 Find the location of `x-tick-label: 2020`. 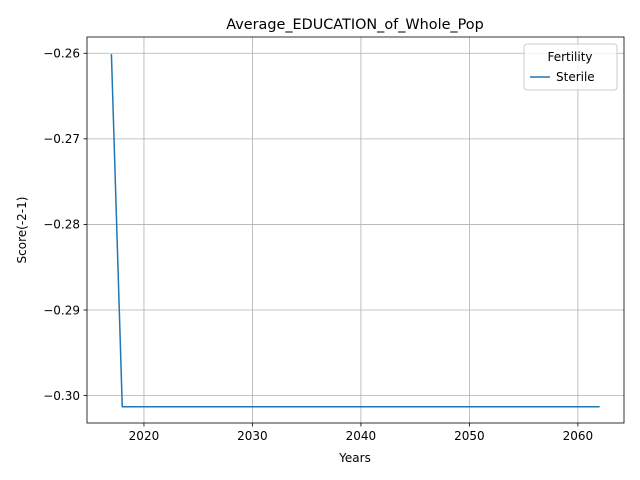

x-tick-label: 2020 is located at coordinates (144, 436).